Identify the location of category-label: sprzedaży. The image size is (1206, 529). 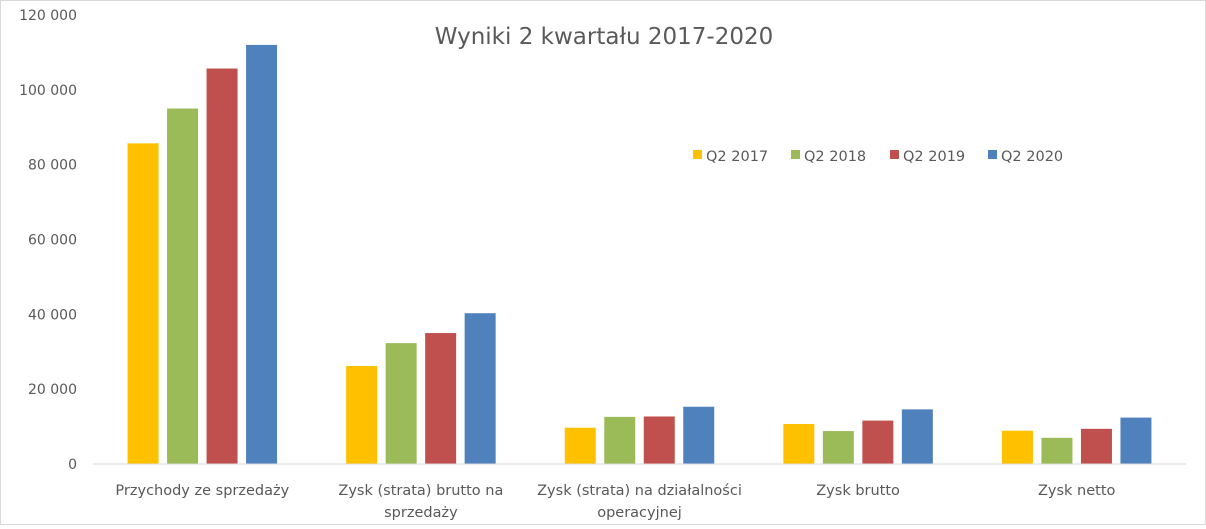
(421, 513).